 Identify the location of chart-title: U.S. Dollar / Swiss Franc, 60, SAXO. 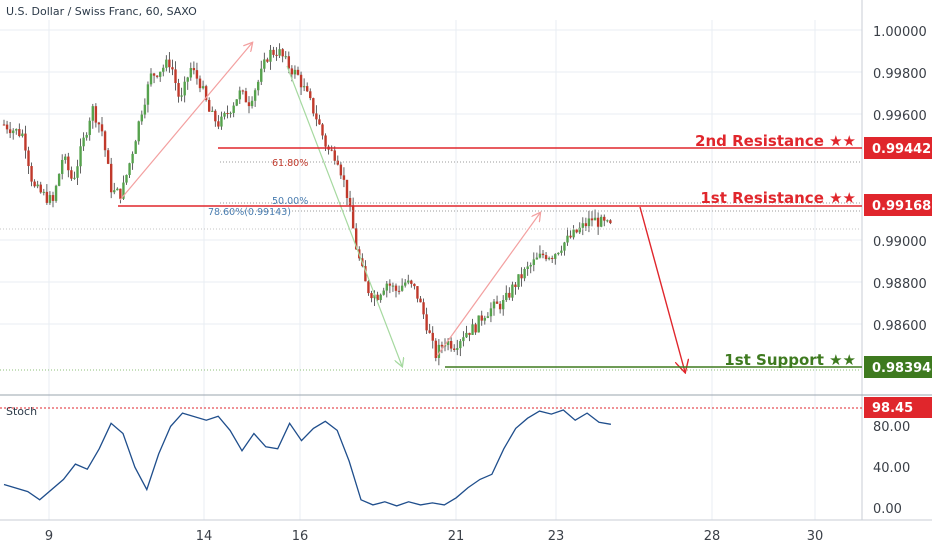
(101, 11).